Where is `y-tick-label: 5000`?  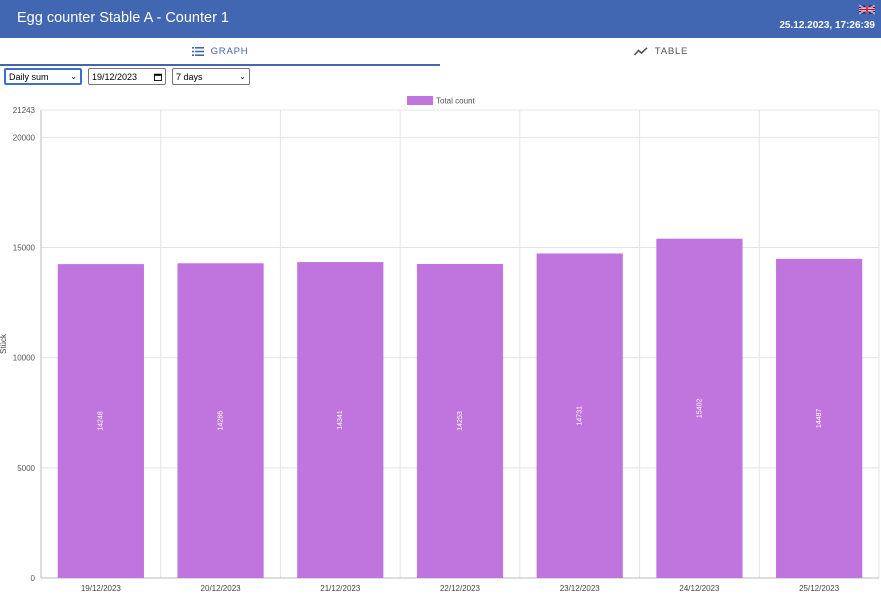 y-tick-label: 5000 is located at coordinates (26, 468).